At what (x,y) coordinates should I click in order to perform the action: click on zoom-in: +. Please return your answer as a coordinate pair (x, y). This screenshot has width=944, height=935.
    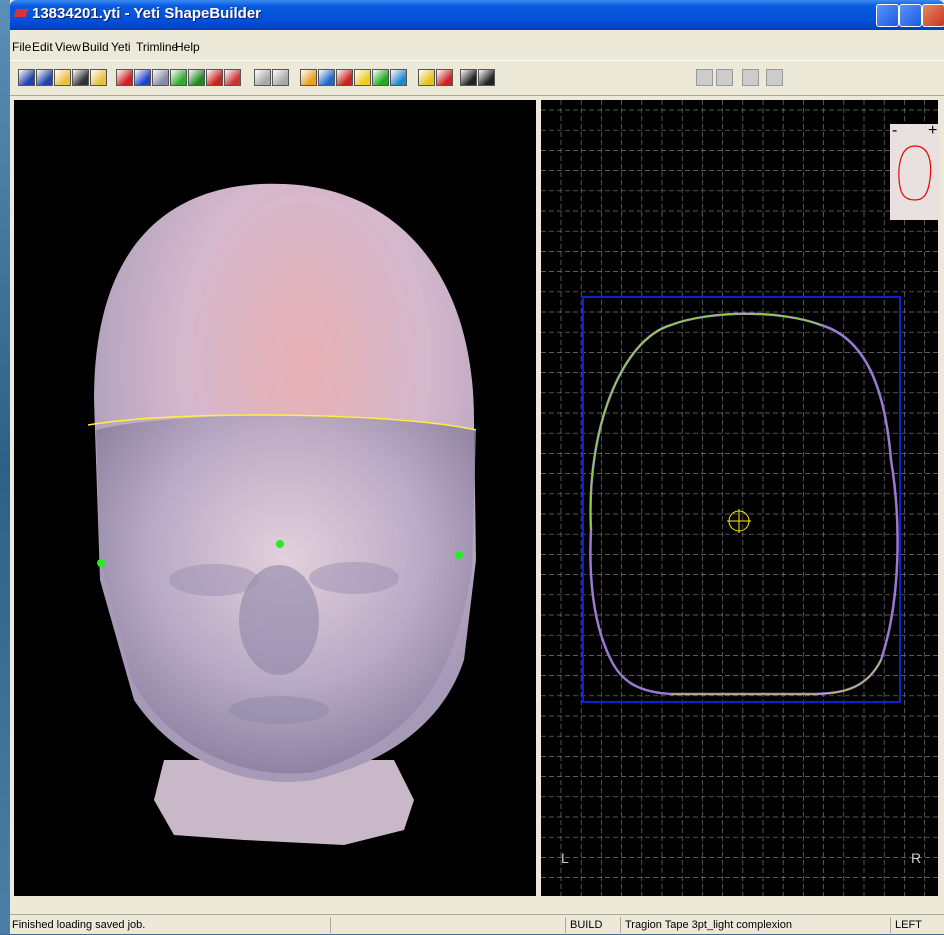
    Looking at the image, I should click on (933, 130).